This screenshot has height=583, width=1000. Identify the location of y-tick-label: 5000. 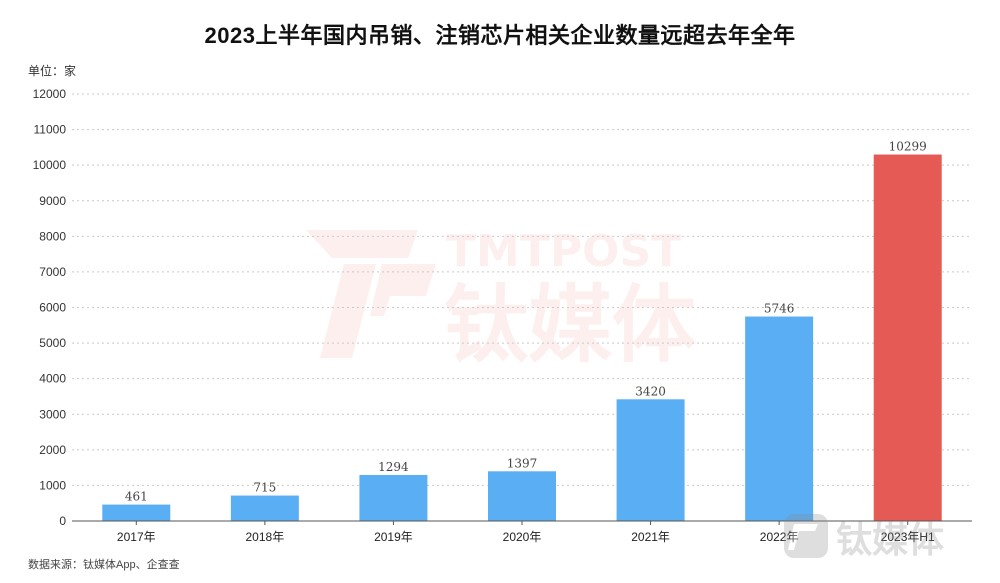
(52, 343).